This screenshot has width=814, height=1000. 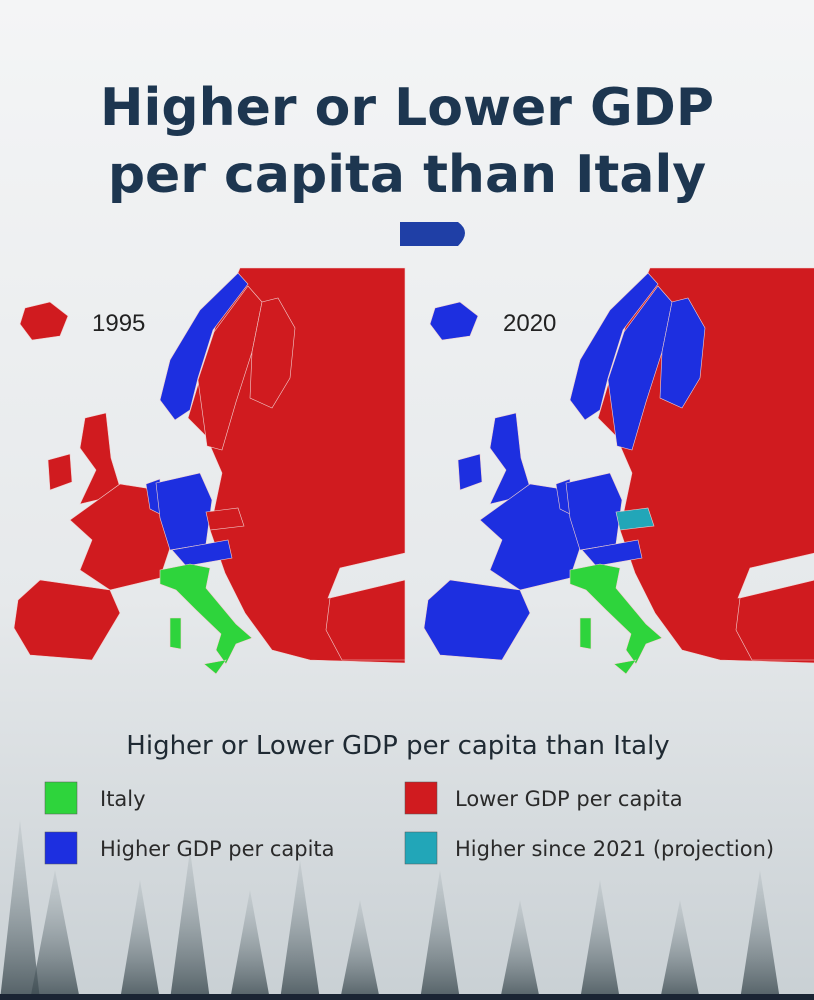 I want to click on footer-bar, so click(x=407, y=997).